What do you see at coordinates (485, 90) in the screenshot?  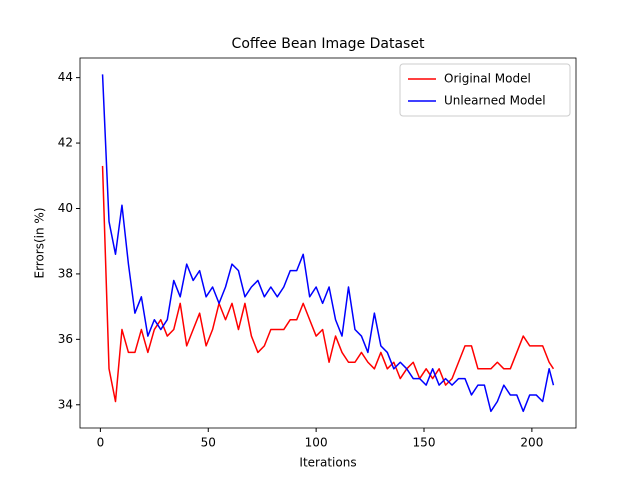 I see `legend-box` at bounding box center [485, 90].